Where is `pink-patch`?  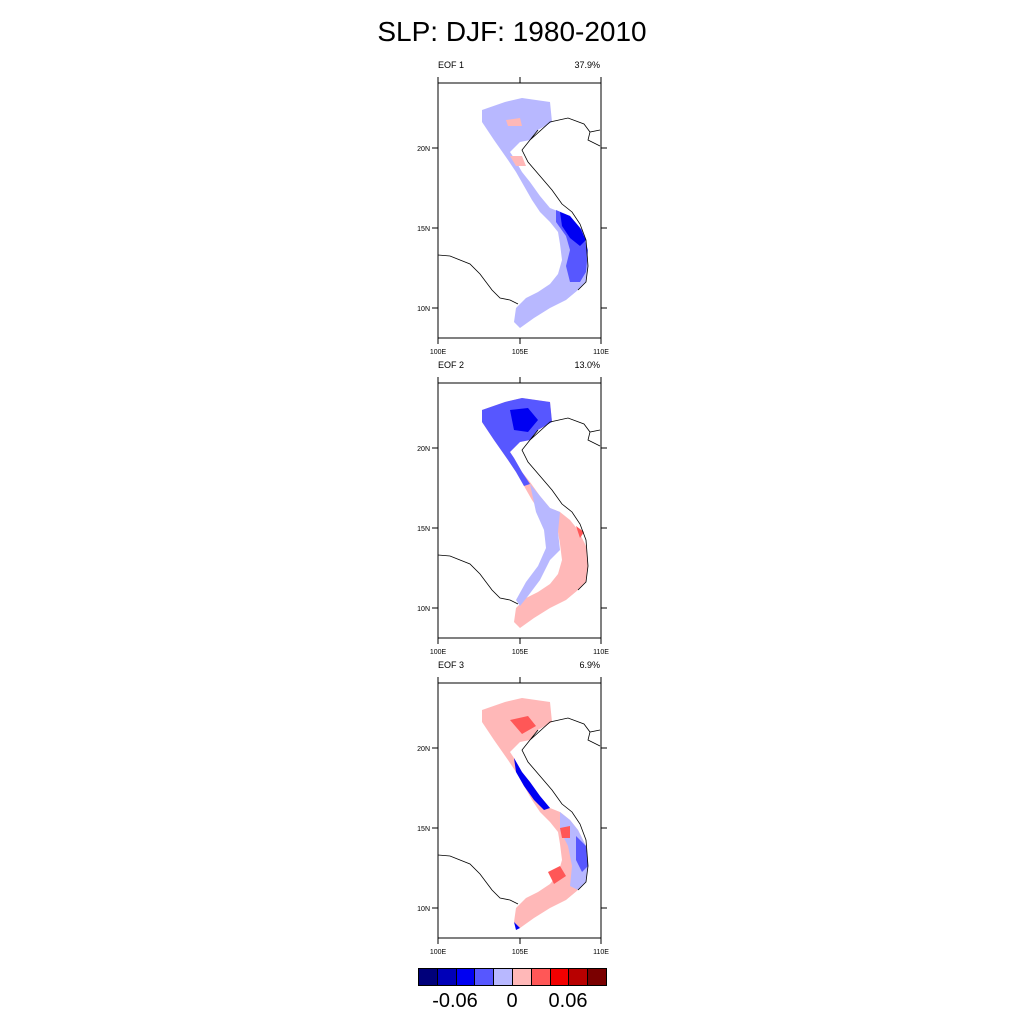
pink-patch is located at coordinates (518, 161).